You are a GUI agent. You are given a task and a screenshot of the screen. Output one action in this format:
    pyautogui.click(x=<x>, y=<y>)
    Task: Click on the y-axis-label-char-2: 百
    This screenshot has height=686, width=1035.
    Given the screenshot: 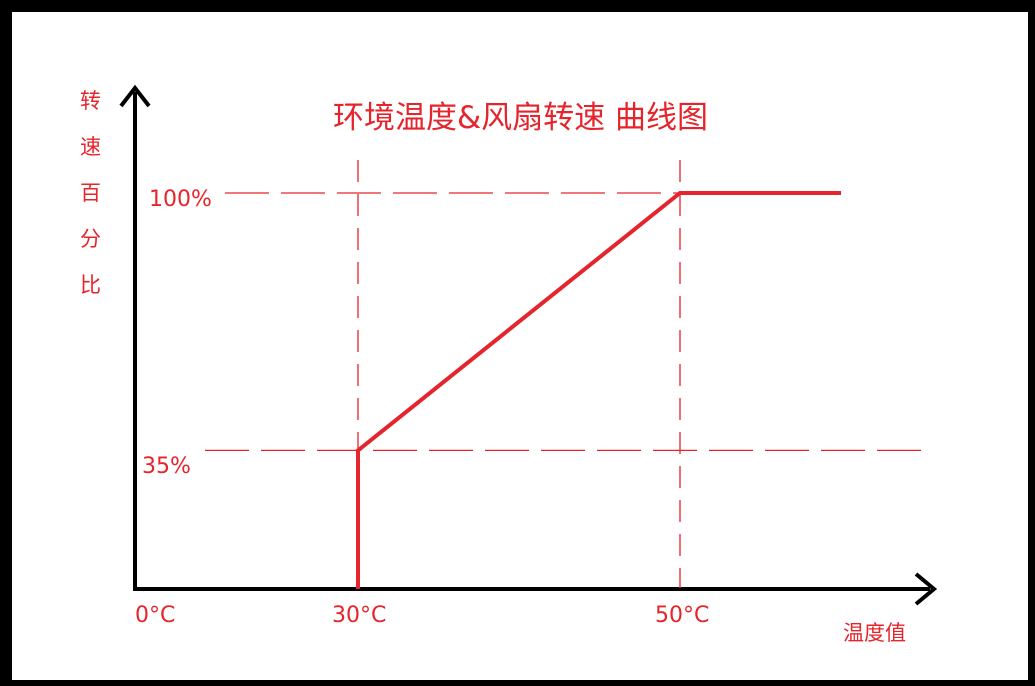 What is the action you would take?
    pyautogui.click(x=90, y=193)
    